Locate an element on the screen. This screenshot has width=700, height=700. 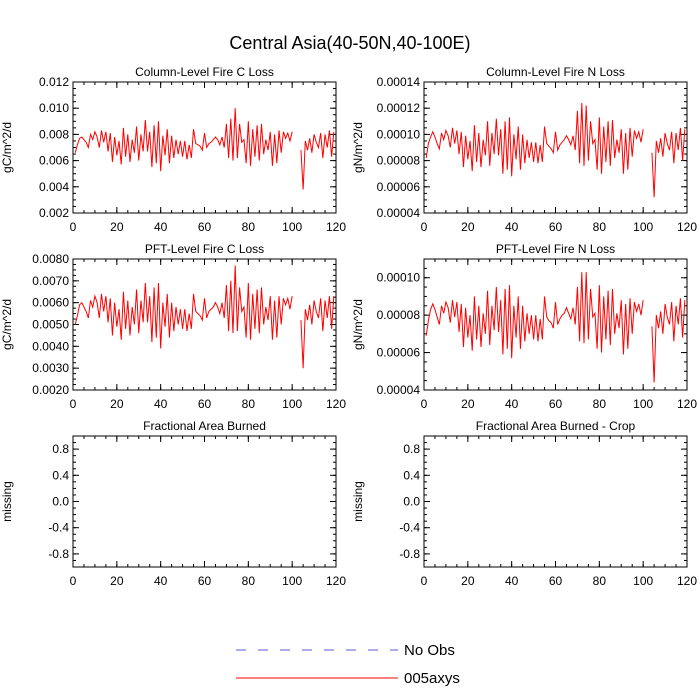
y-tick-label: 0.0050 is located at coordinates (50, 325).